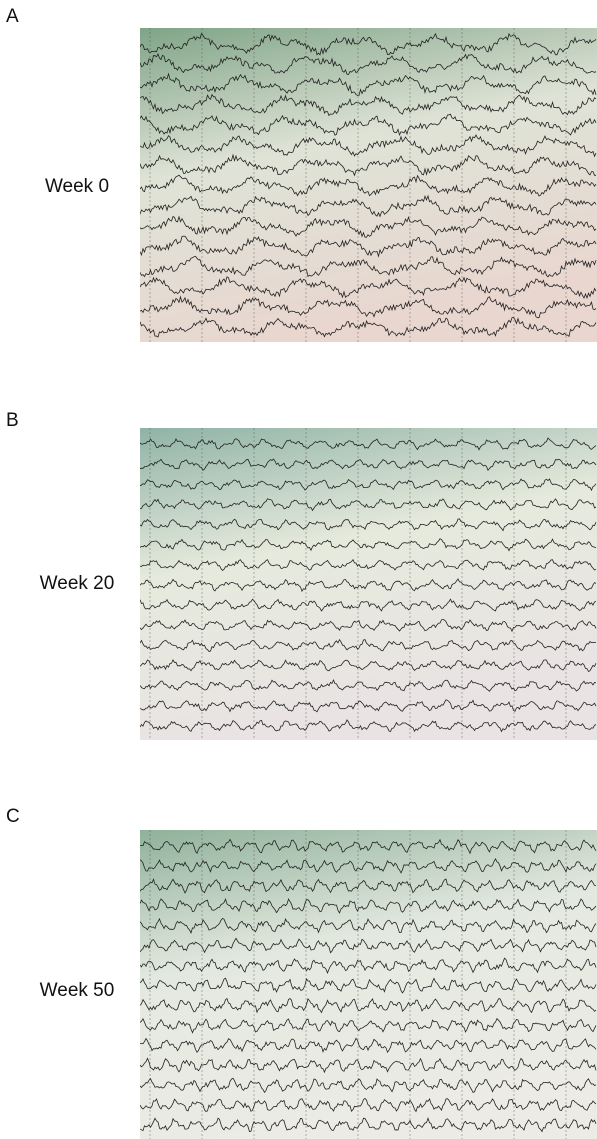  I want to click on panel-label: B, so click(12, 420).